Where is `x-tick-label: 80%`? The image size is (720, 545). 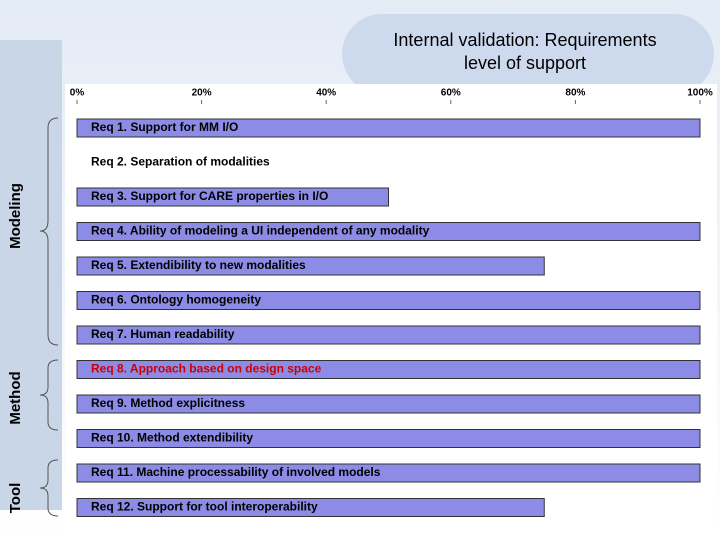
x-tick-label: 80% is located at coordinates (575, 93).